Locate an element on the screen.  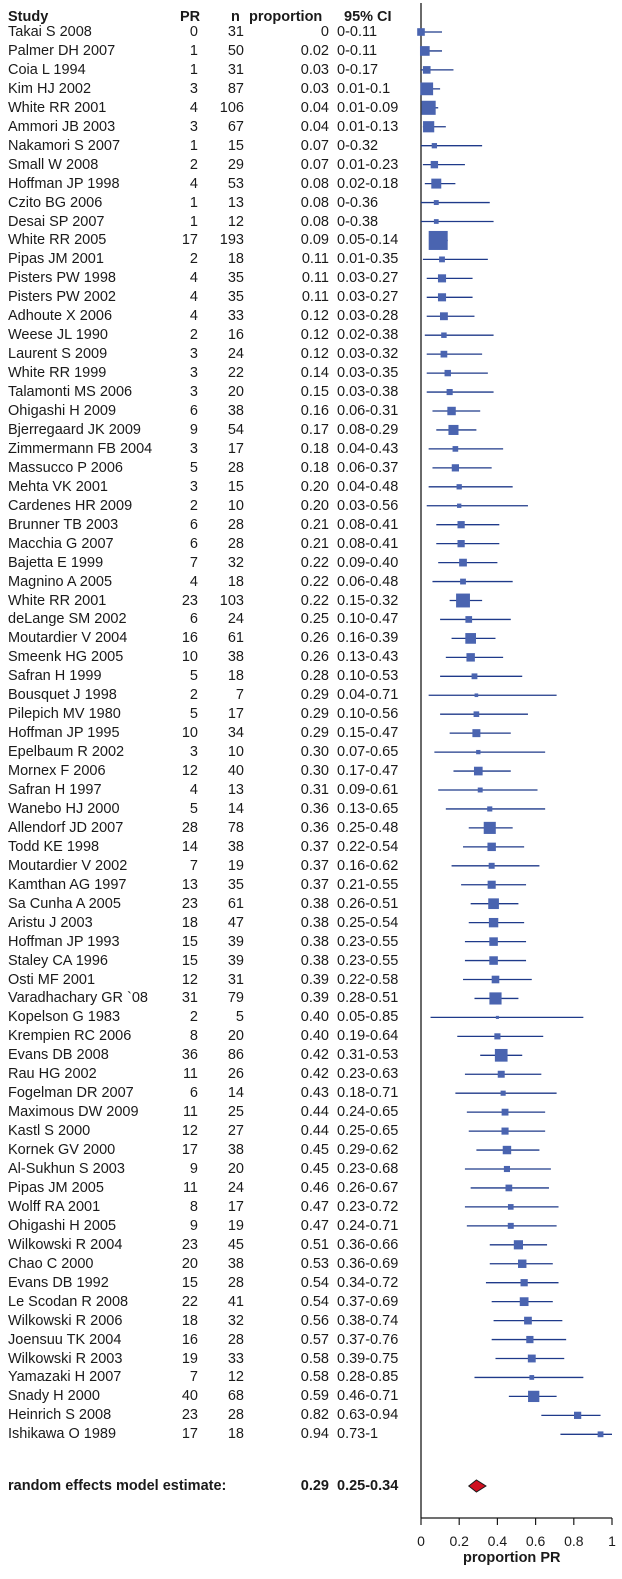
study-ci: 0.23-0.63 is located at coordinates (368, 1074).